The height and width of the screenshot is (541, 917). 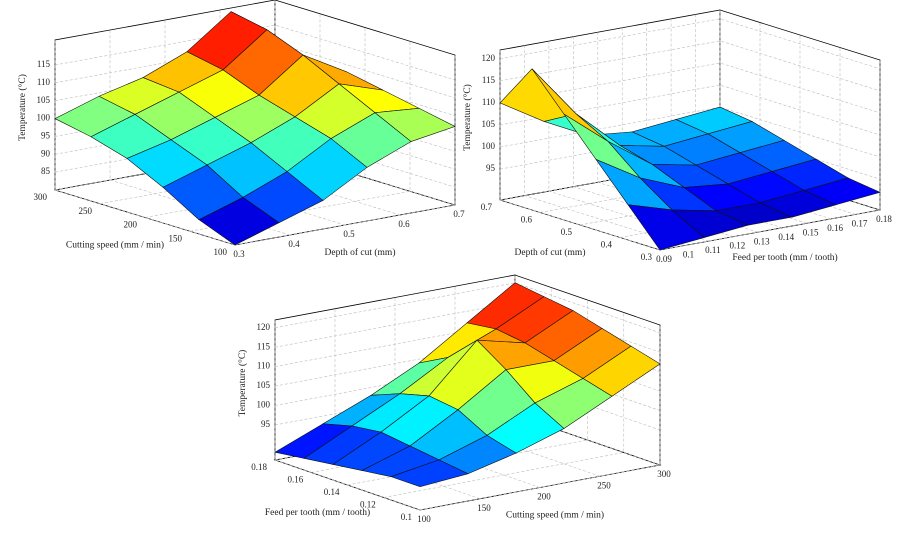 I want to click on y-axis-label: Depth of cut (mm), so click(x=550, y=252).